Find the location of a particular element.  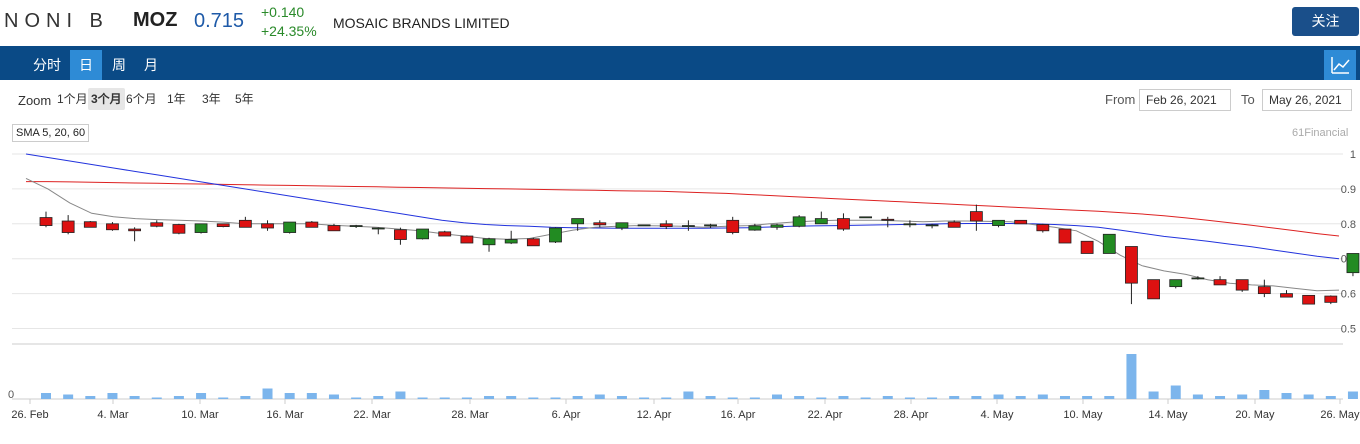

zoom-3m-button: 3个月 is located at coordinates (106, 99).